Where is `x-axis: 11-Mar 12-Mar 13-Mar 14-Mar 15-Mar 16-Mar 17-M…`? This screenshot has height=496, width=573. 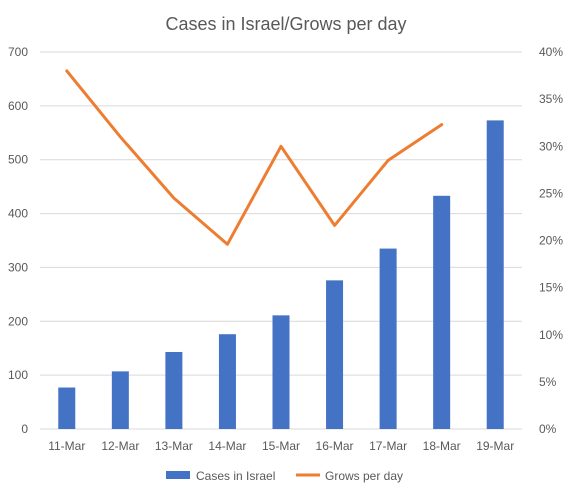 x-axis: 11-Mar 12-Mar 13-Mar 14-Mar 15-Mar 16-Mar 17-M… is located at coordinates (281, 446).